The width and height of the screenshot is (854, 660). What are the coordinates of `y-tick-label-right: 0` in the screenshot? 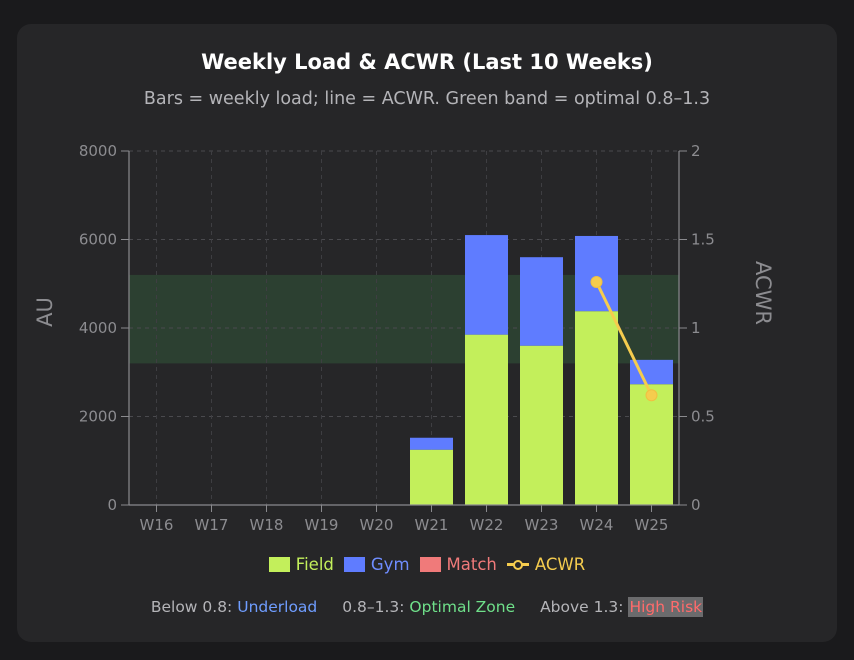 It's located at (696, 505).